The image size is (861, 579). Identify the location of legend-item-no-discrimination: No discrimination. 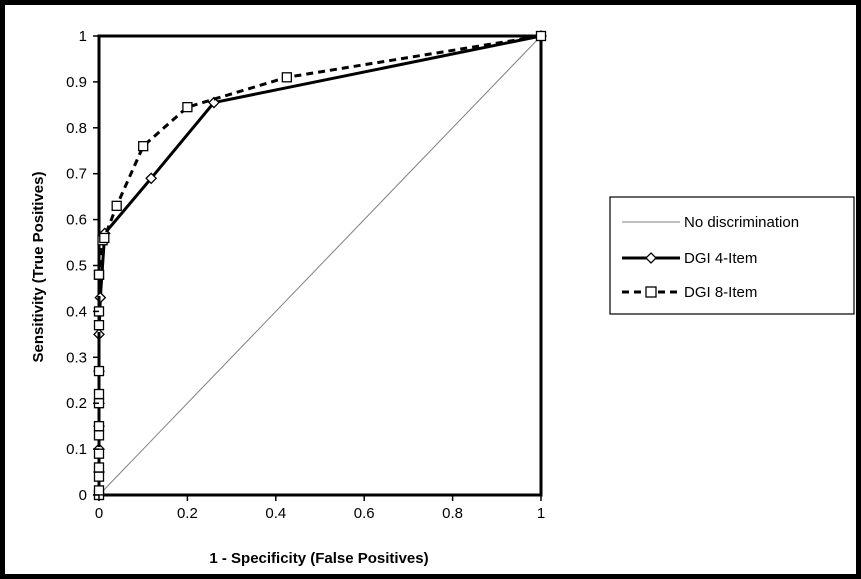
(710, 222).